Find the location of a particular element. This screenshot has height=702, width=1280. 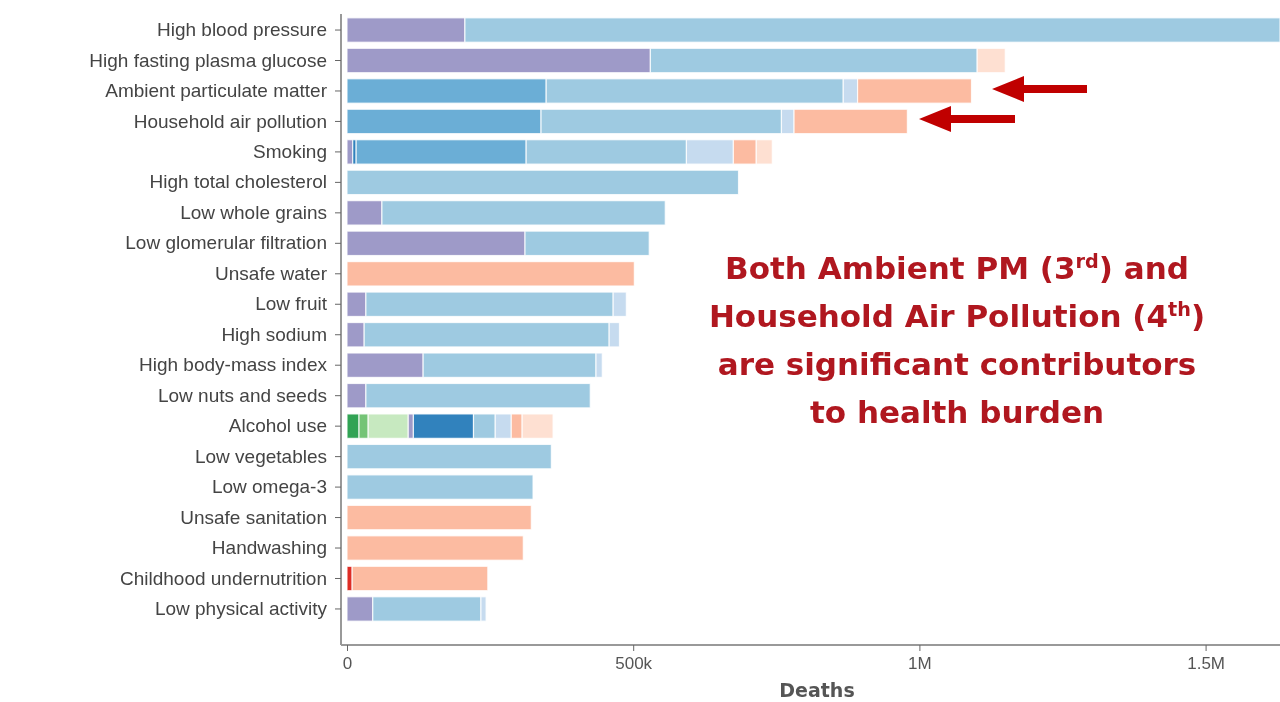

y-tick-label: High blood pressure is located at coordinates (241, 30).